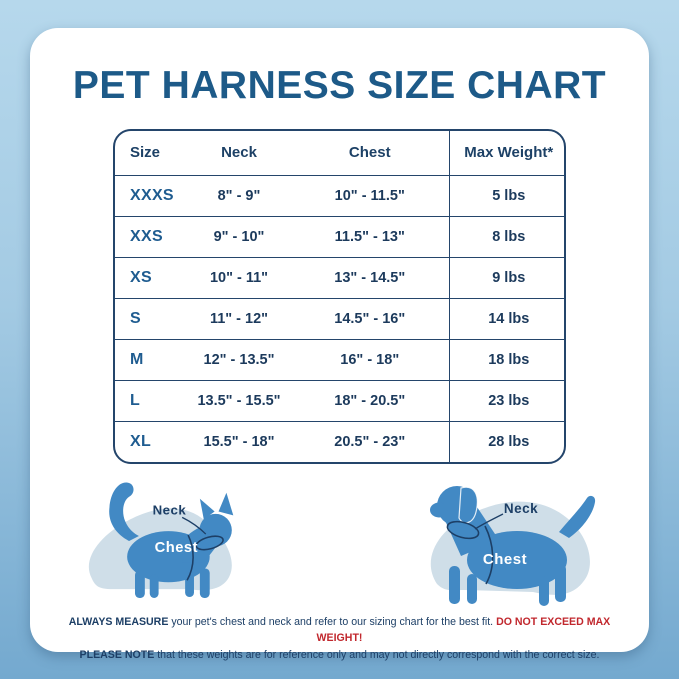 The width and height of the screenshot is (679, 679). What do you see at coordinates (506, 318) in the screenshot?
I see `max-weight-cell: 14 lbs` at bounding box center [506, 318].